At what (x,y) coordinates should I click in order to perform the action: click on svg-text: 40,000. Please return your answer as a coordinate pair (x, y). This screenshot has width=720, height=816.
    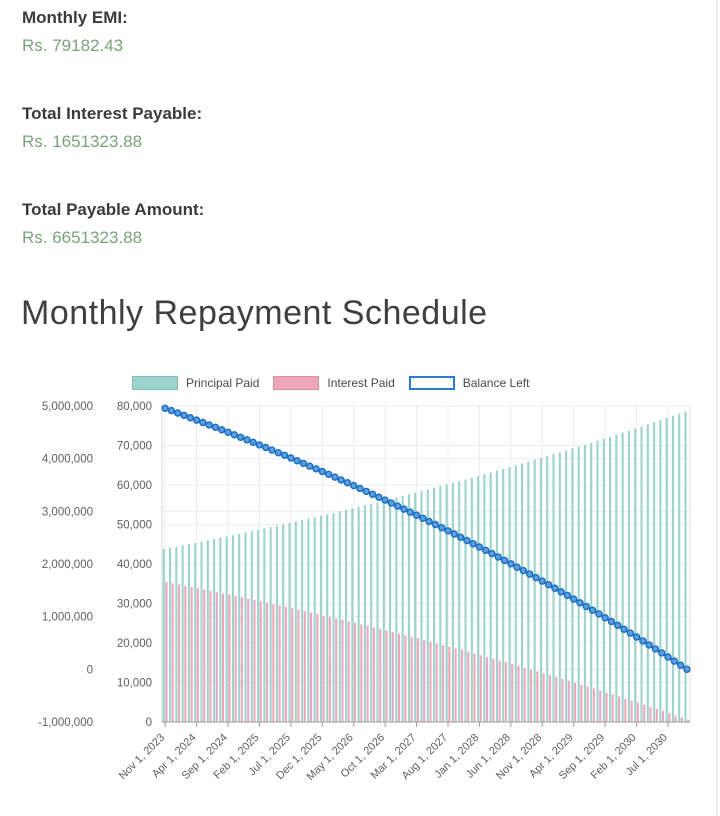
    Looking at the image, I should click on (134, 565).